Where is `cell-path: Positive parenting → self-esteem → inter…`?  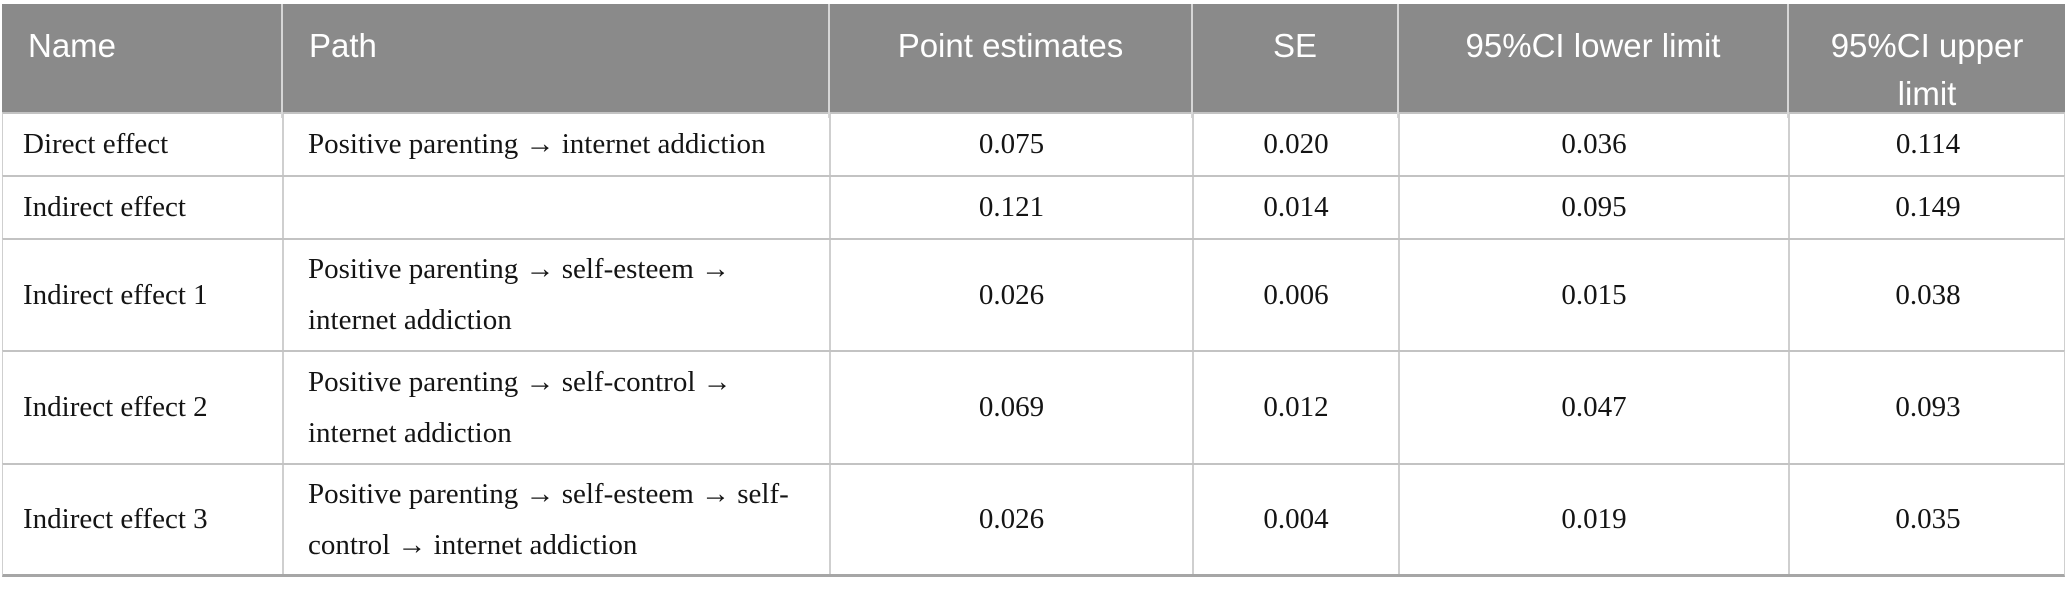 cell-path: Positive parenting → self-esteem → inter… is located at coordinates (557, 295).